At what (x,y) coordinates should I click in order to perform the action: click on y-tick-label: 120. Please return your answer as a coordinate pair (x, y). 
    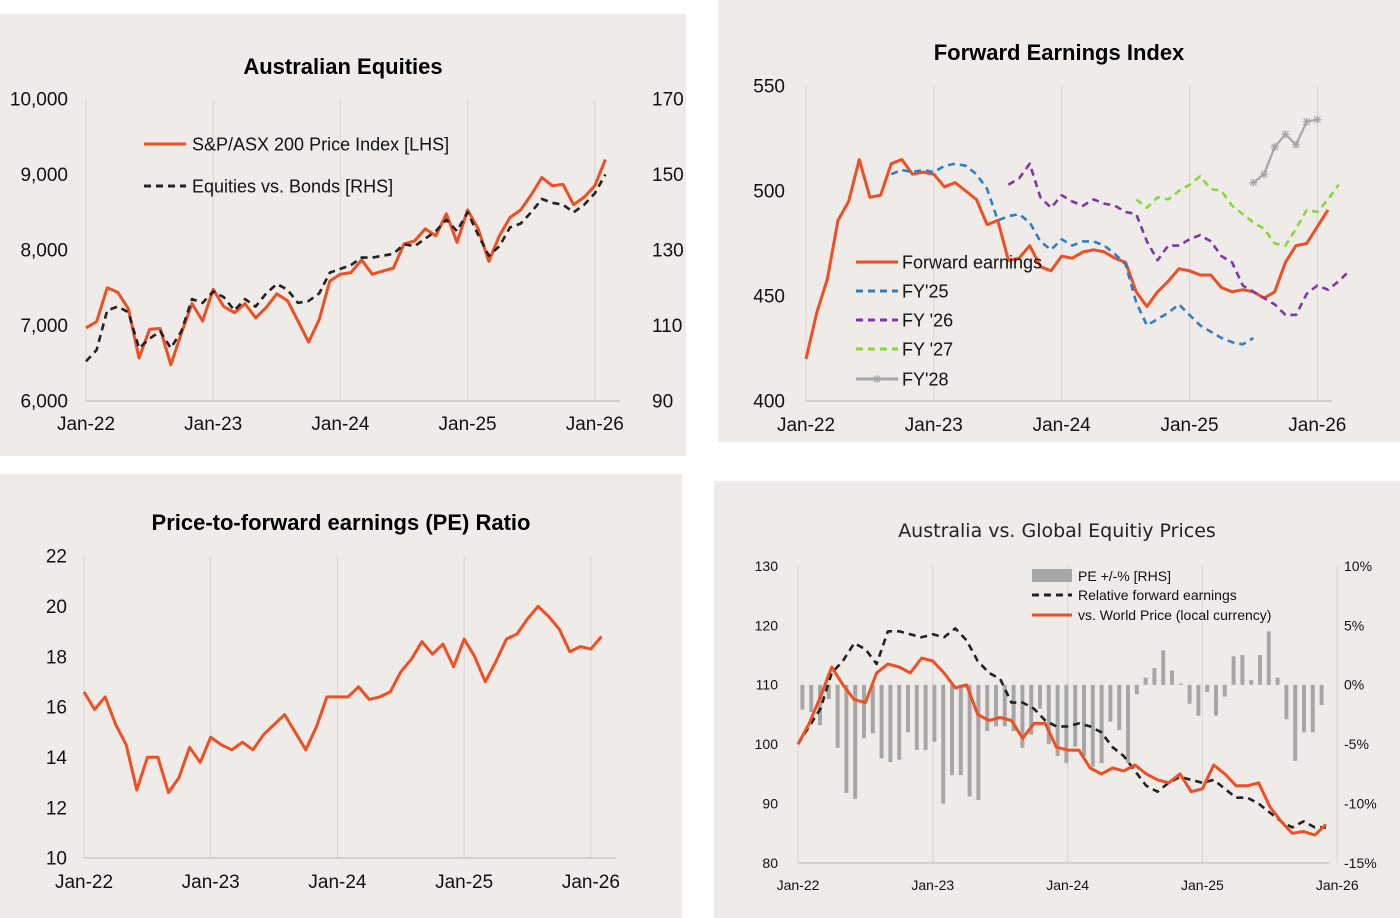
    Looking at the image, I should click on (767, 625).